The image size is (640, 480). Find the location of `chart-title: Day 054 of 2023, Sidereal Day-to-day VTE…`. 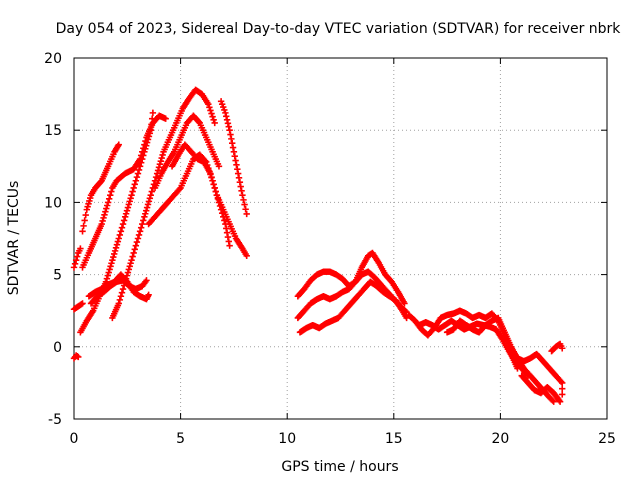

chart-title: Day 054 of 2023, Sidereal Day-to-day VTE… is located at coordinates (339, 29).